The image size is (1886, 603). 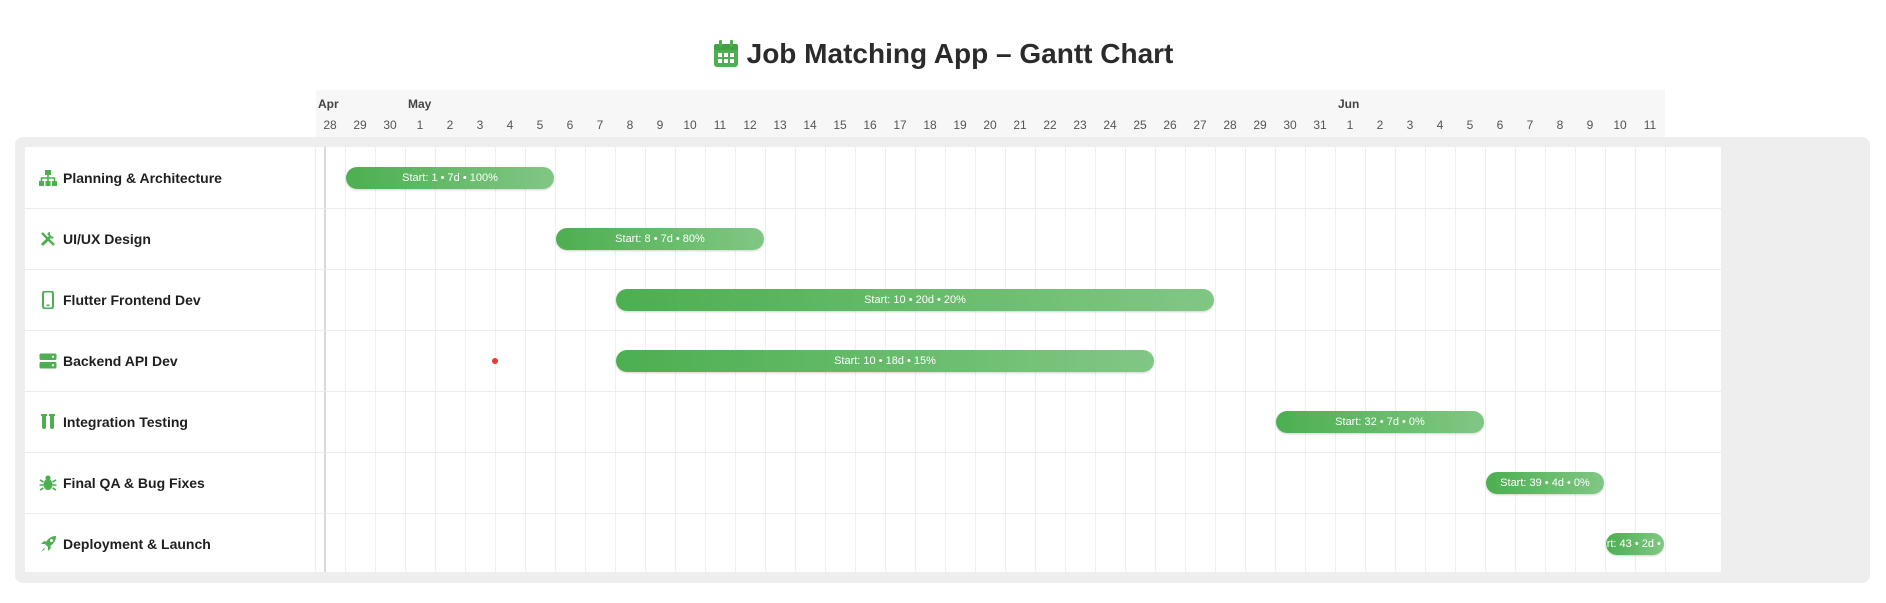 I want to click on task-name: Backend API Dev, so click(x=120, y=360).